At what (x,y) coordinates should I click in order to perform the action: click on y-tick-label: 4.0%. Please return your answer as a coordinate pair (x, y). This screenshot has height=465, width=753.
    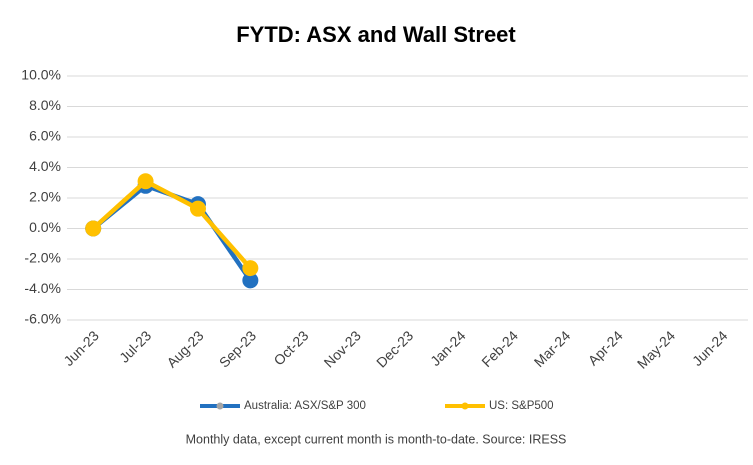
    Looking at the image, I should click on (45, 166).